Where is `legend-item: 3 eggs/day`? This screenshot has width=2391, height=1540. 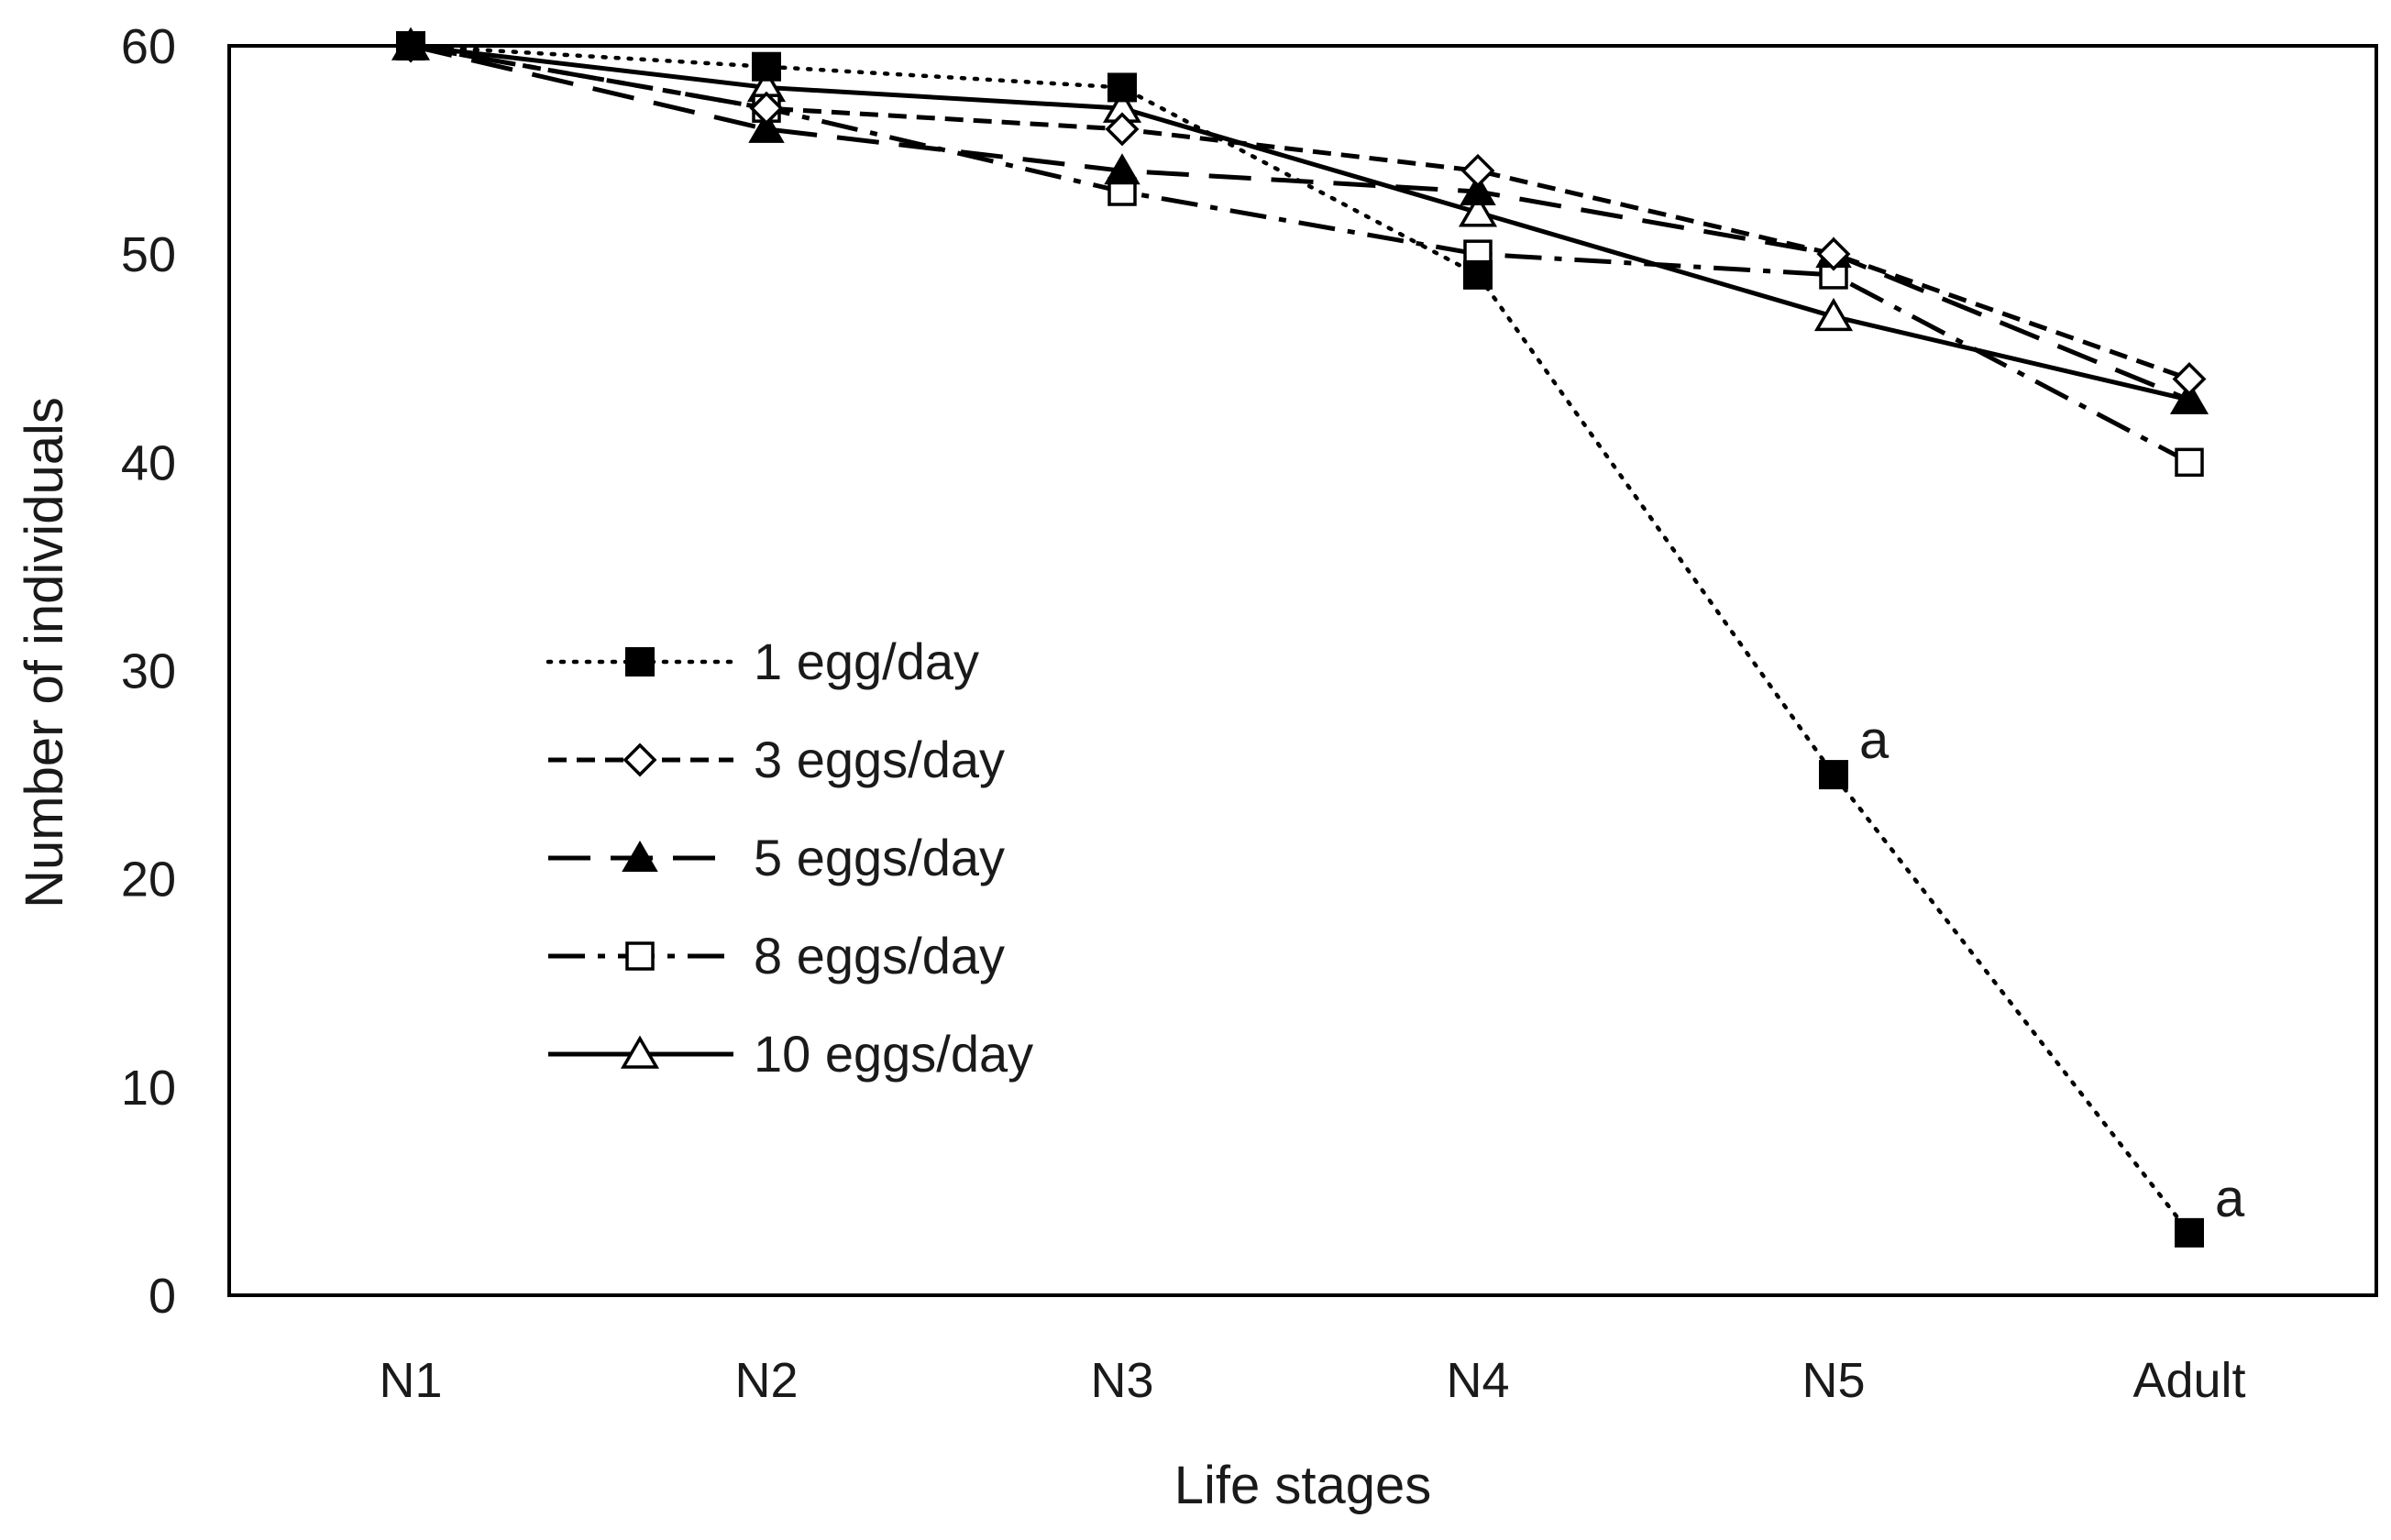
legend-item: 3 eggs/day is located at coordinates (776, 759).